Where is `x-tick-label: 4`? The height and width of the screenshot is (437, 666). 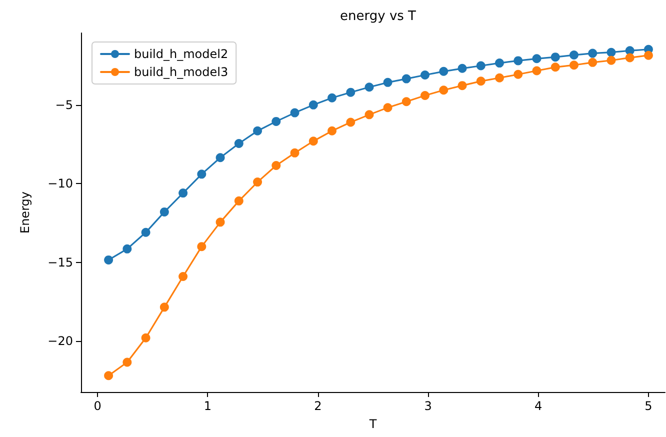
x-tick-label: 4 is located at coordinates (538, 406).